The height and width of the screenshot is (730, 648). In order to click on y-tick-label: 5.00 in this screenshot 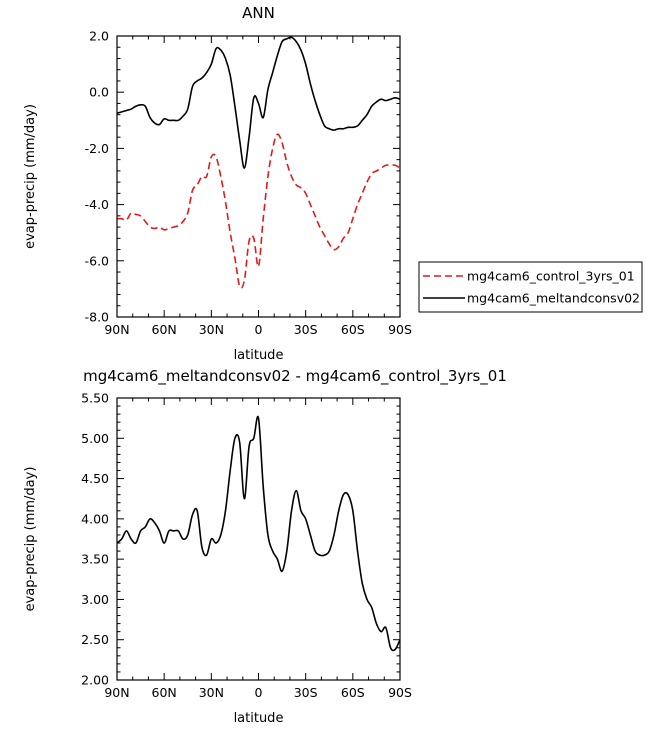, I will do `click(95, 438)`.